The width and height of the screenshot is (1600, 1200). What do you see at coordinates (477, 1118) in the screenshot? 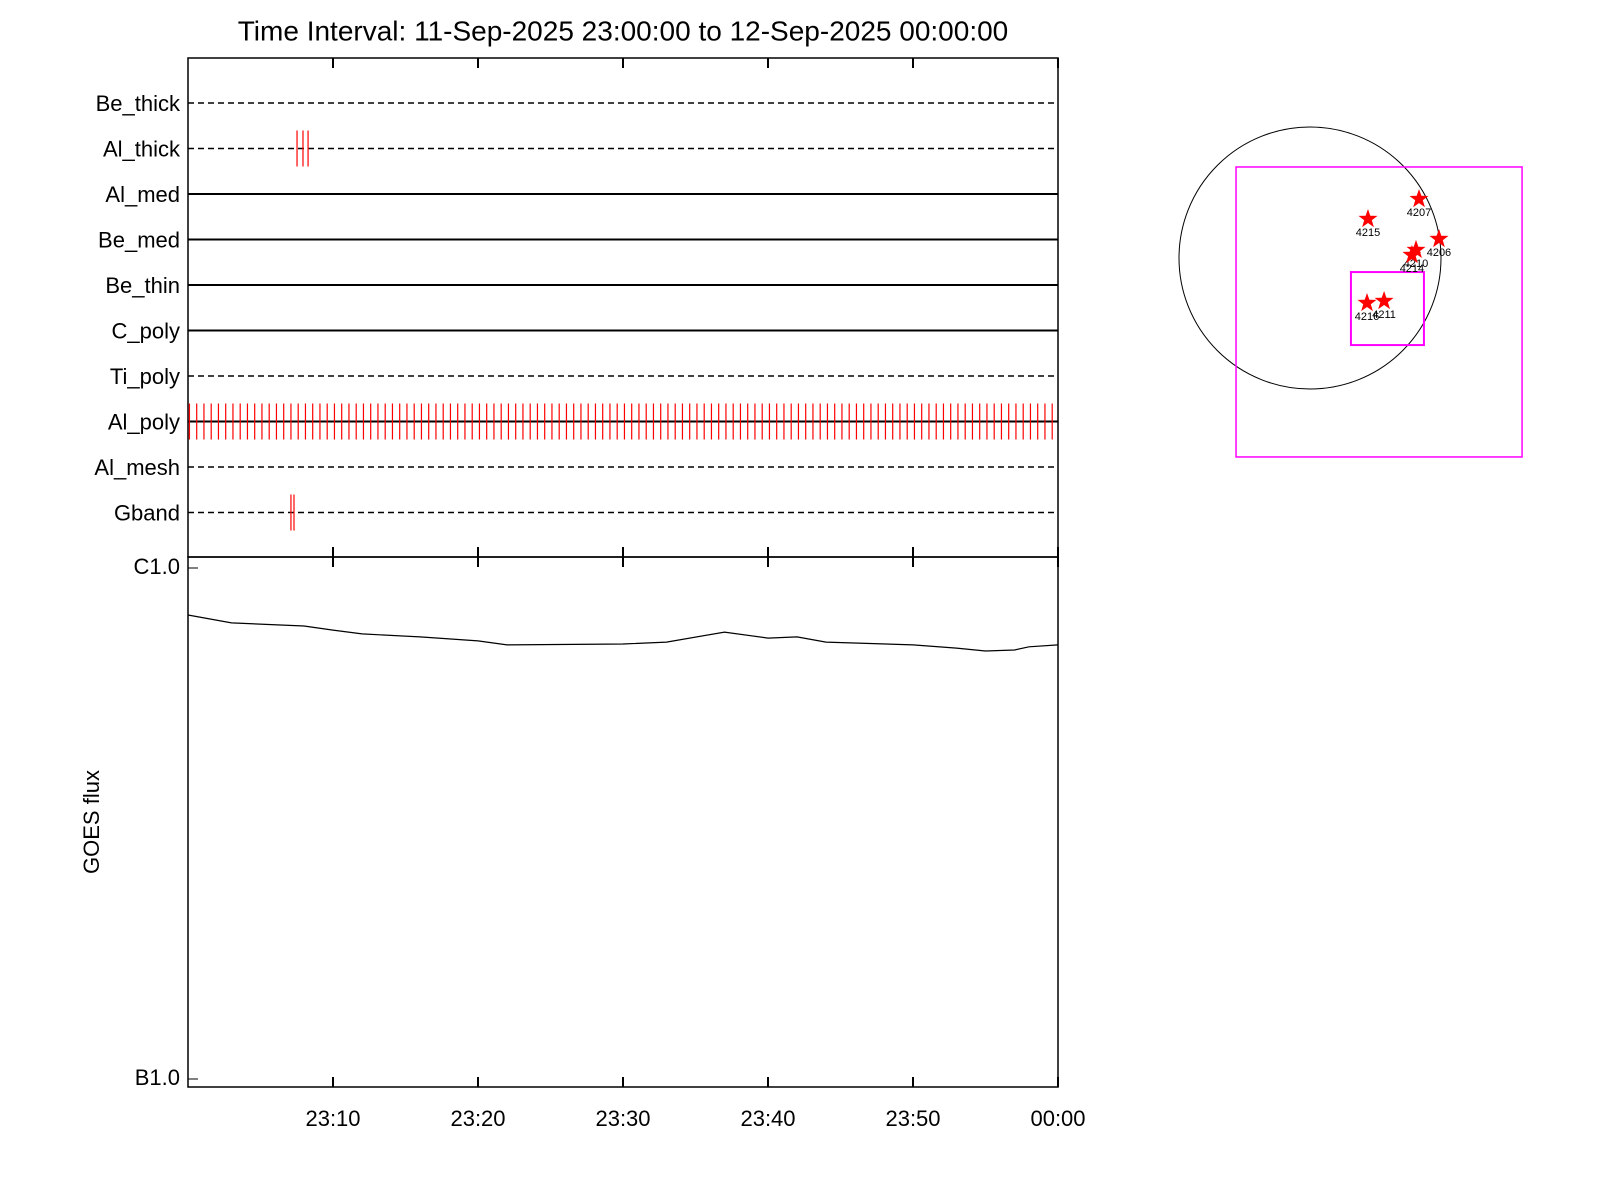
I see `x-tick-label: 23:20` at bounding box center [477, 1118].